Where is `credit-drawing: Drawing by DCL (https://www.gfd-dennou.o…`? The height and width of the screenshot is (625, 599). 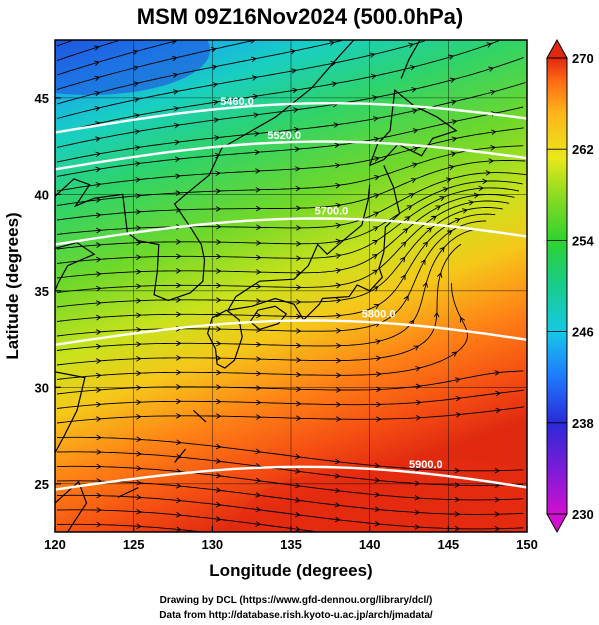 credit-drawing: Drawing by DCL (https://www.gfd-dennou.o… is located at coordinates (296, 600).